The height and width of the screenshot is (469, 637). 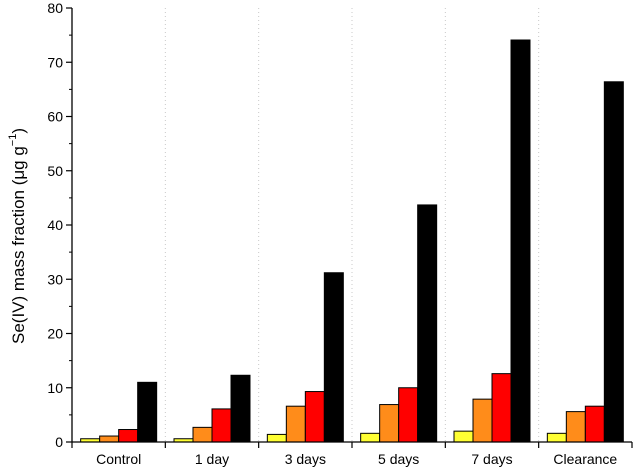 I want to click on x-tick-label: Clearance, so click(x=585, y=459).